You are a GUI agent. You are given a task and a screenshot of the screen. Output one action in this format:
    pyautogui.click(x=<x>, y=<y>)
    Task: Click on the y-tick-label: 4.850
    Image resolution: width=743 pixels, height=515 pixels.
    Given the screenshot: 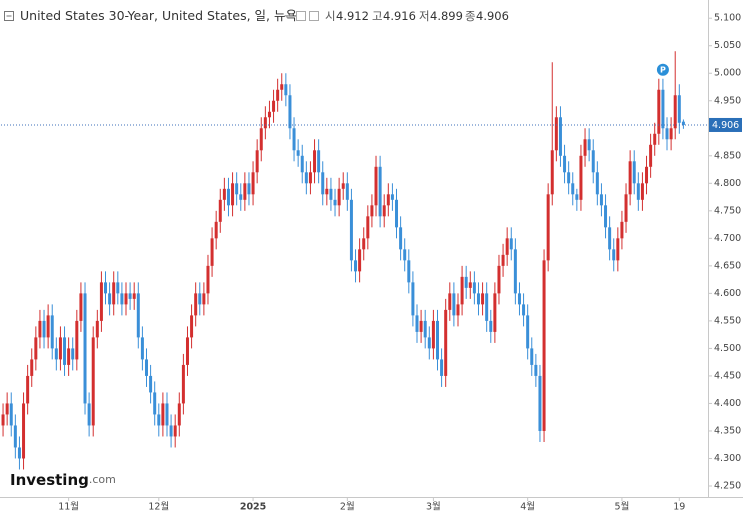 What is the action you would take?
    pyautogui.click(x=727, y=155)
    